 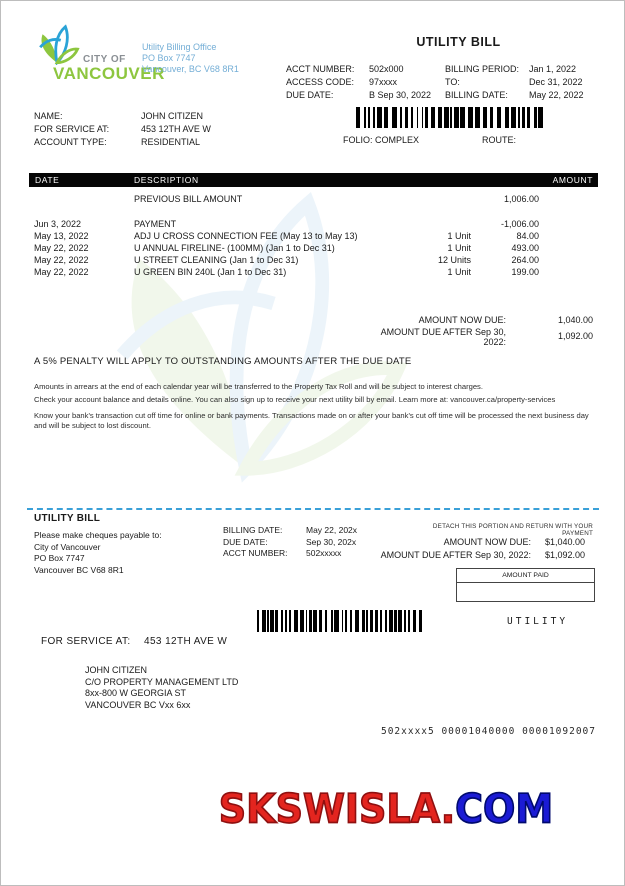 What do you see at coordinates (462, 320) in the screenshot?
I see `amount-now-due-label: AMOUNT NOW DUE:` at bounding box center [462, 320].